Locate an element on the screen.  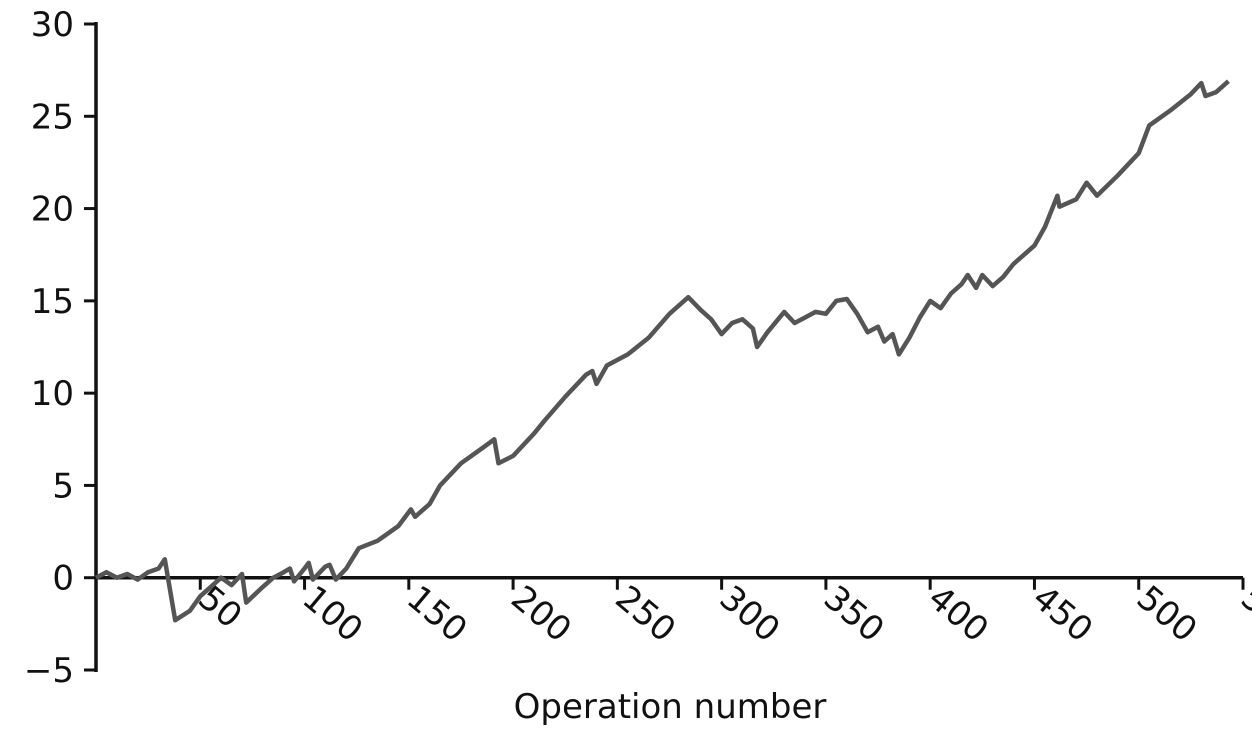
x-tick-label: 100 is located at coordinates (332, 614).